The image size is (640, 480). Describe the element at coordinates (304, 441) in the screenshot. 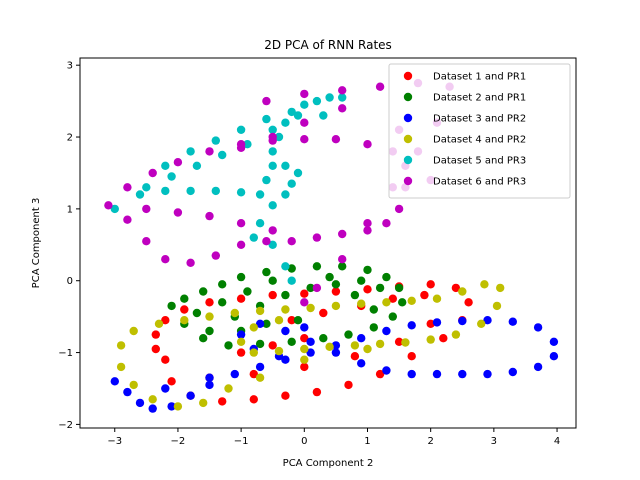

I see `x-tick-label: 0` at that location.